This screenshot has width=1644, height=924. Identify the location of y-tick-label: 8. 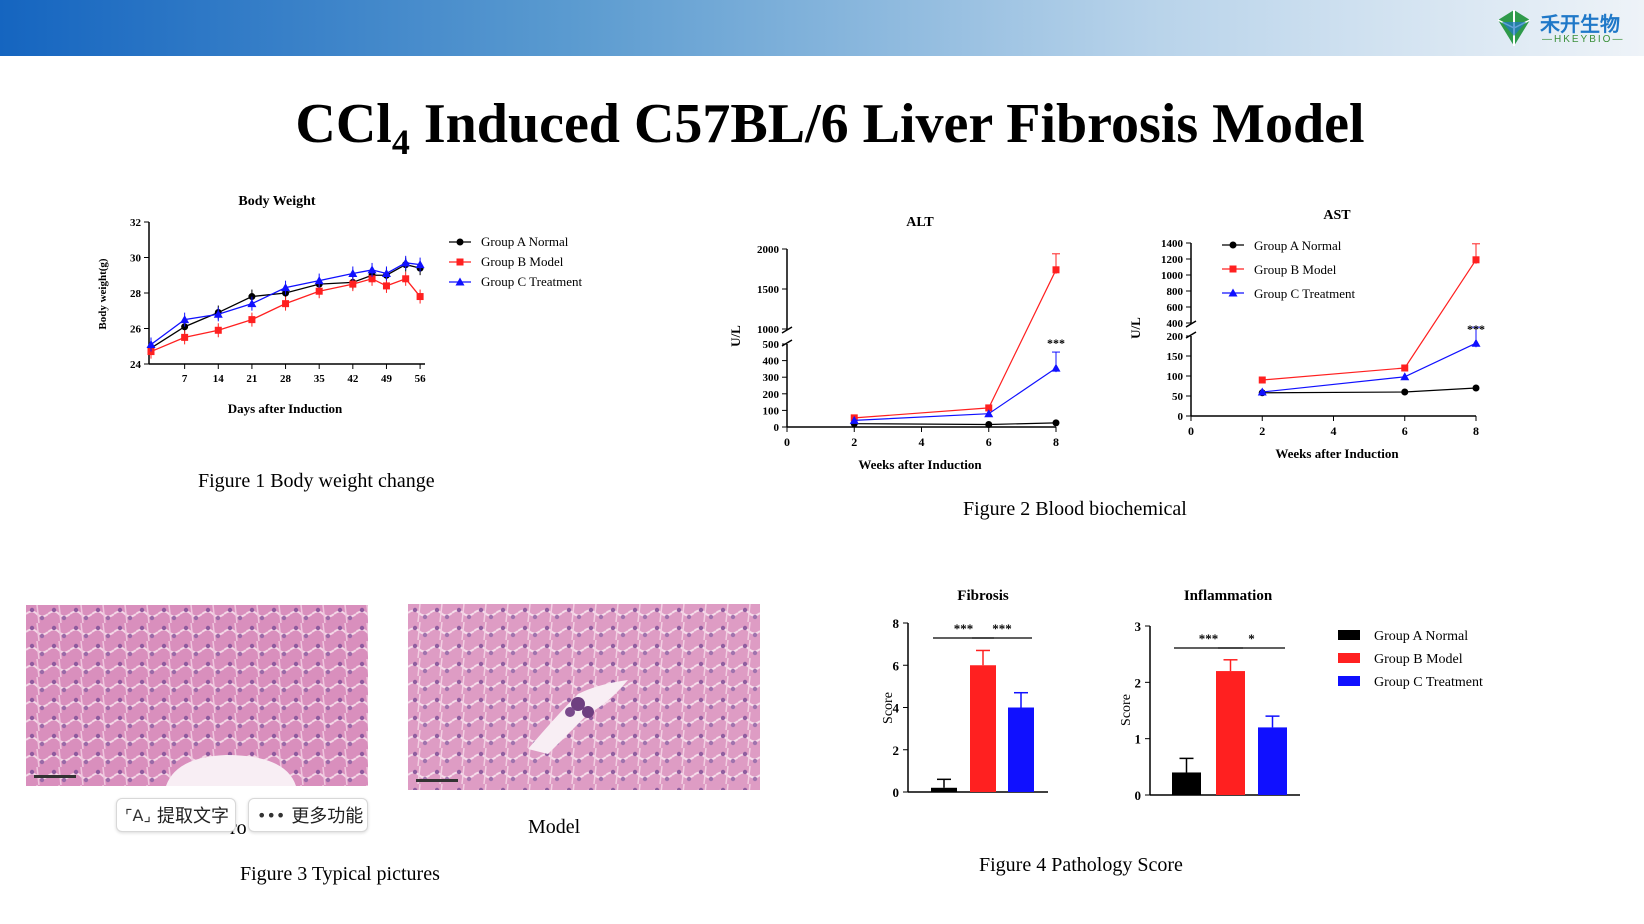
(896, 623).